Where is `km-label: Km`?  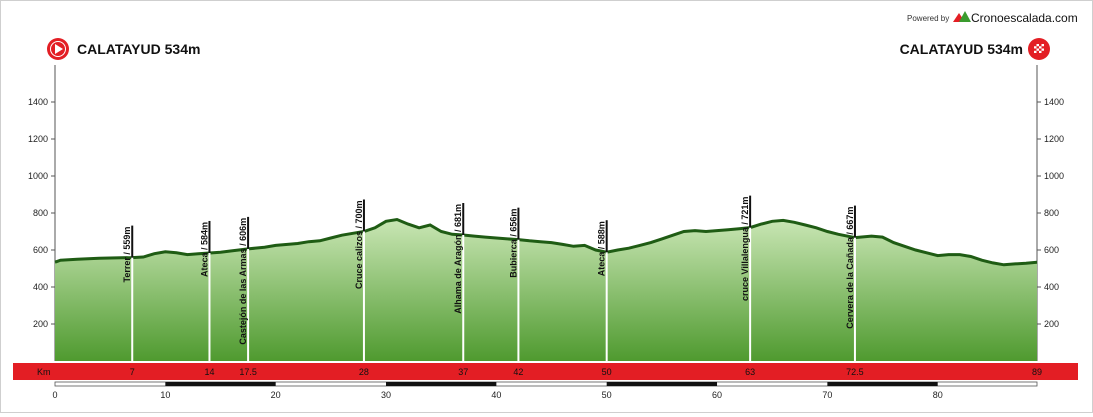 km-label: Km is located at coordinates (44, 372).